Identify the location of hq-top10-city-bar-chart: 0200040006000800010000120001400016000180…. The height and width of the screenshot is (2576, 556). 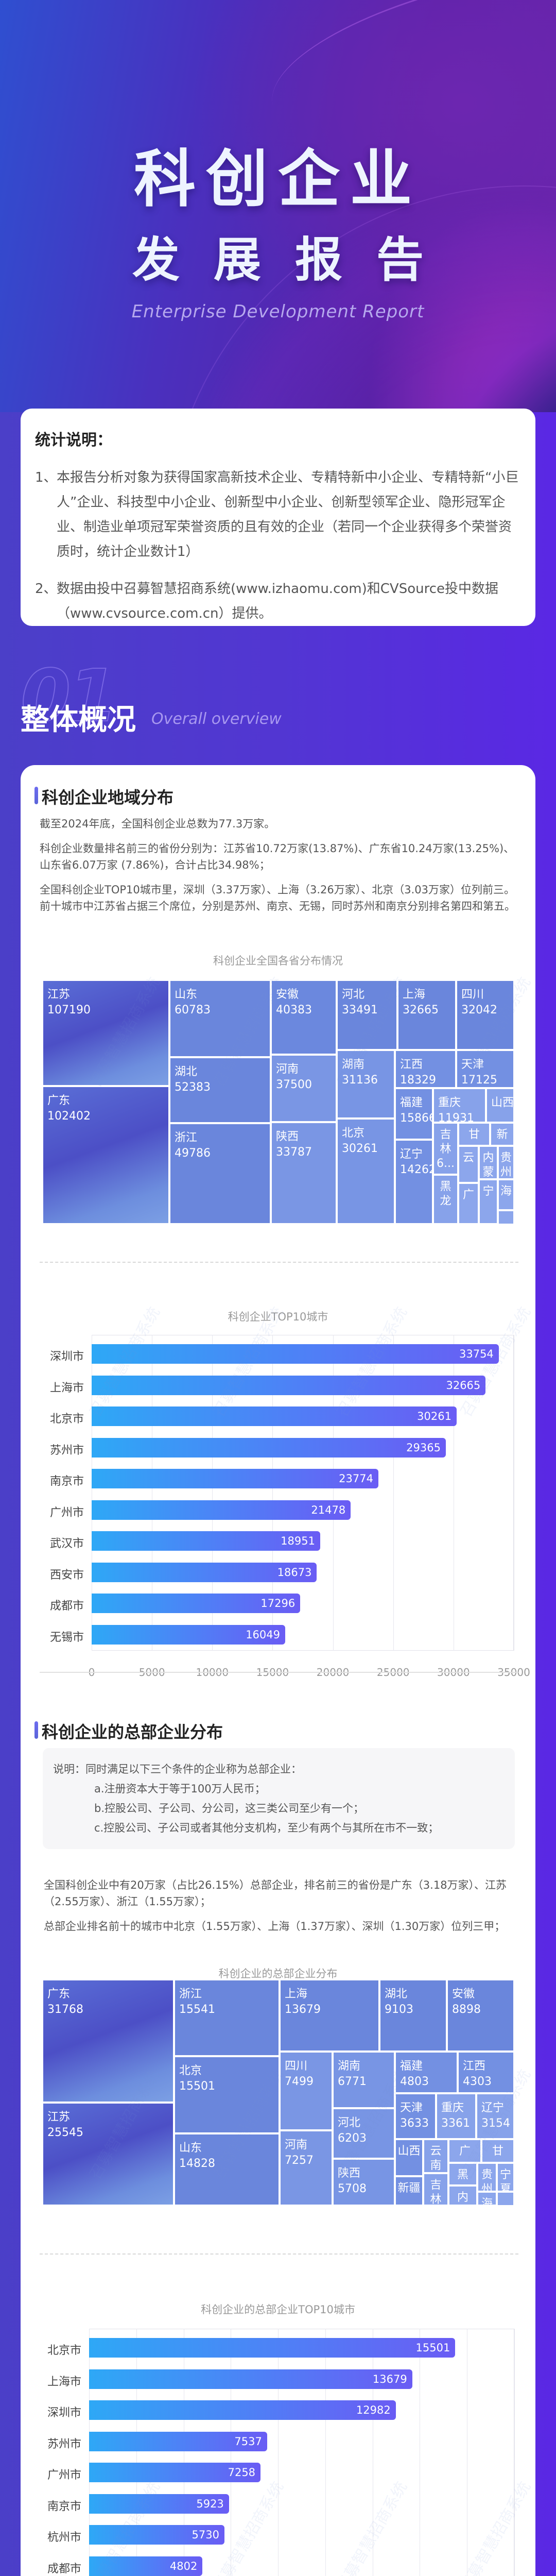
(278, 2452).